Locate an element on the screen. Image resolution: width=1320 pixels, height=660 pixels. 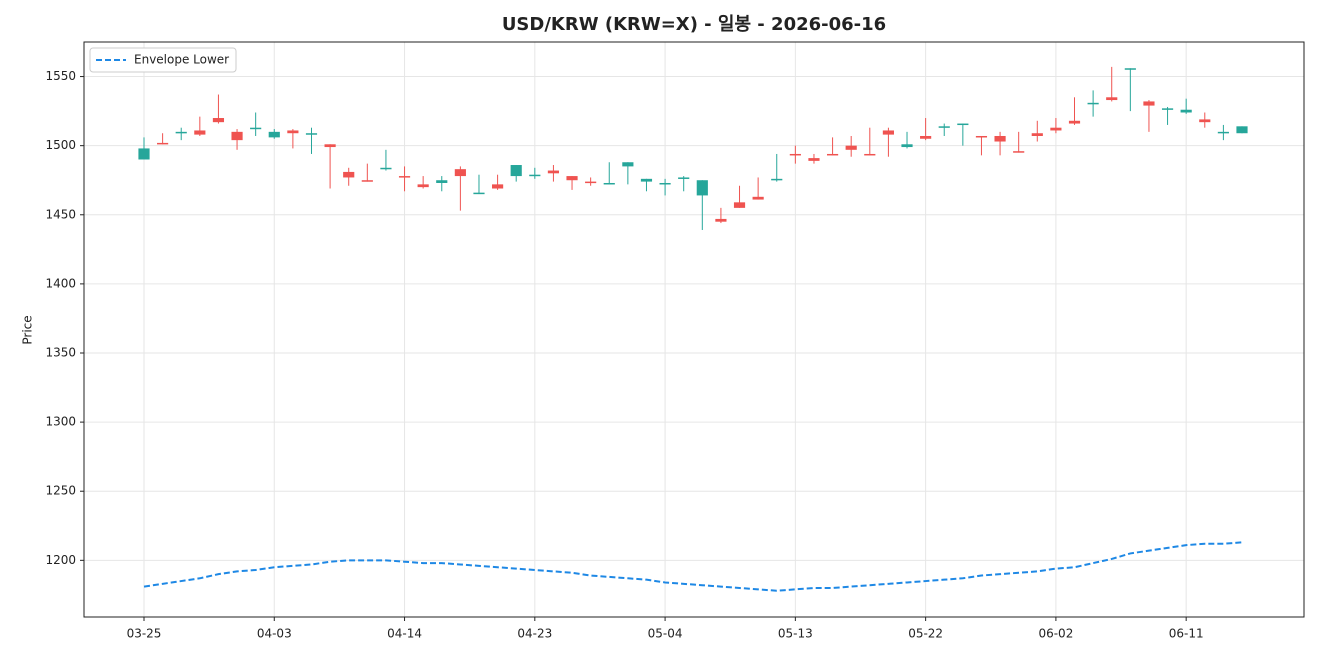
chart-title: USD/KRW (KRW=X) - 일봉 - 2026-06-16 is located at coordinates (694, 24).